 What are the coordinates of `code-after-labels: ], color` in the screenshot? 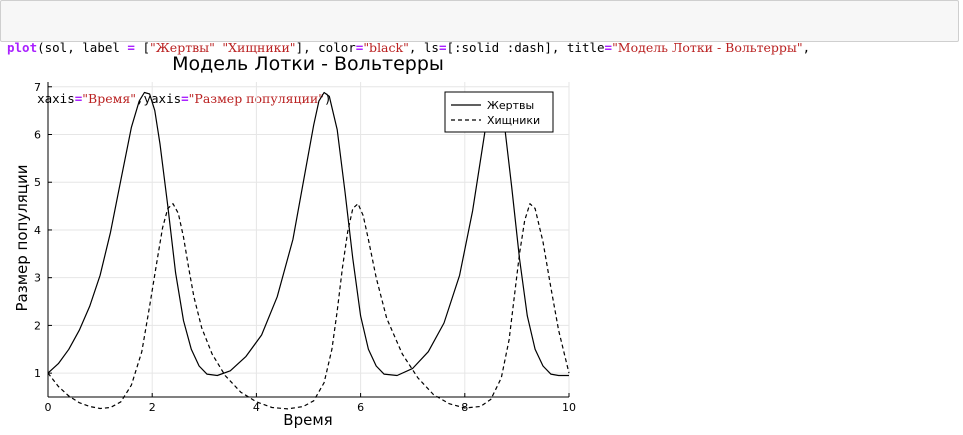 It's located at (325, 47).